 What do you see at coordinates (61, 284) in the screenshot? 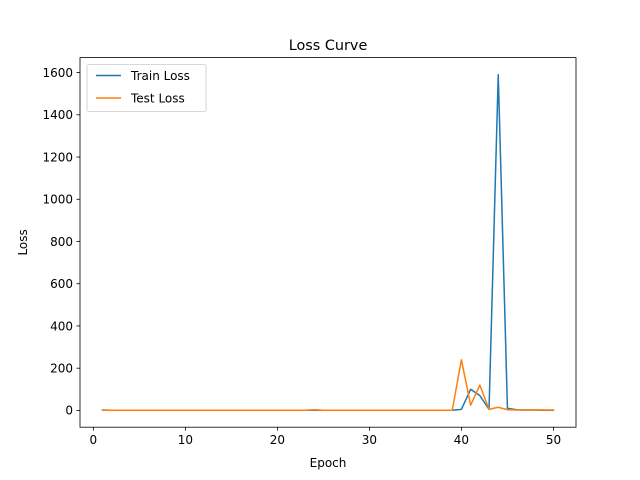
I see `y-tick-label: 600` at bounding box center [61, 284].